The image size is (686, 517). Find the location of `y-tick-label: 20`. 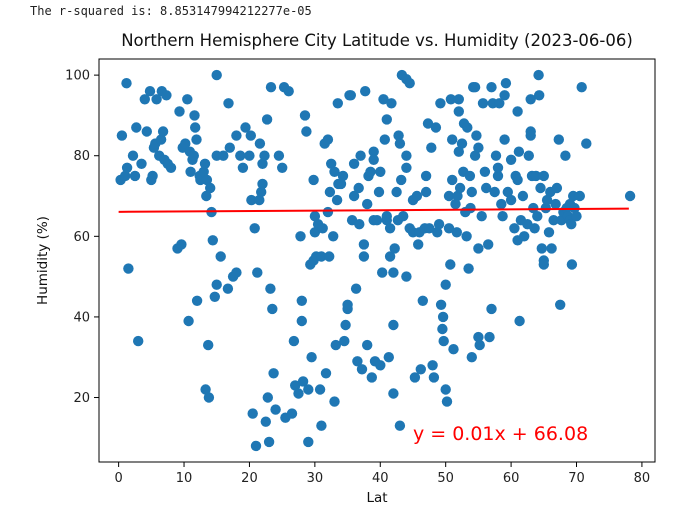

y-tick-label: 20 is located at coordinates (81, 398).